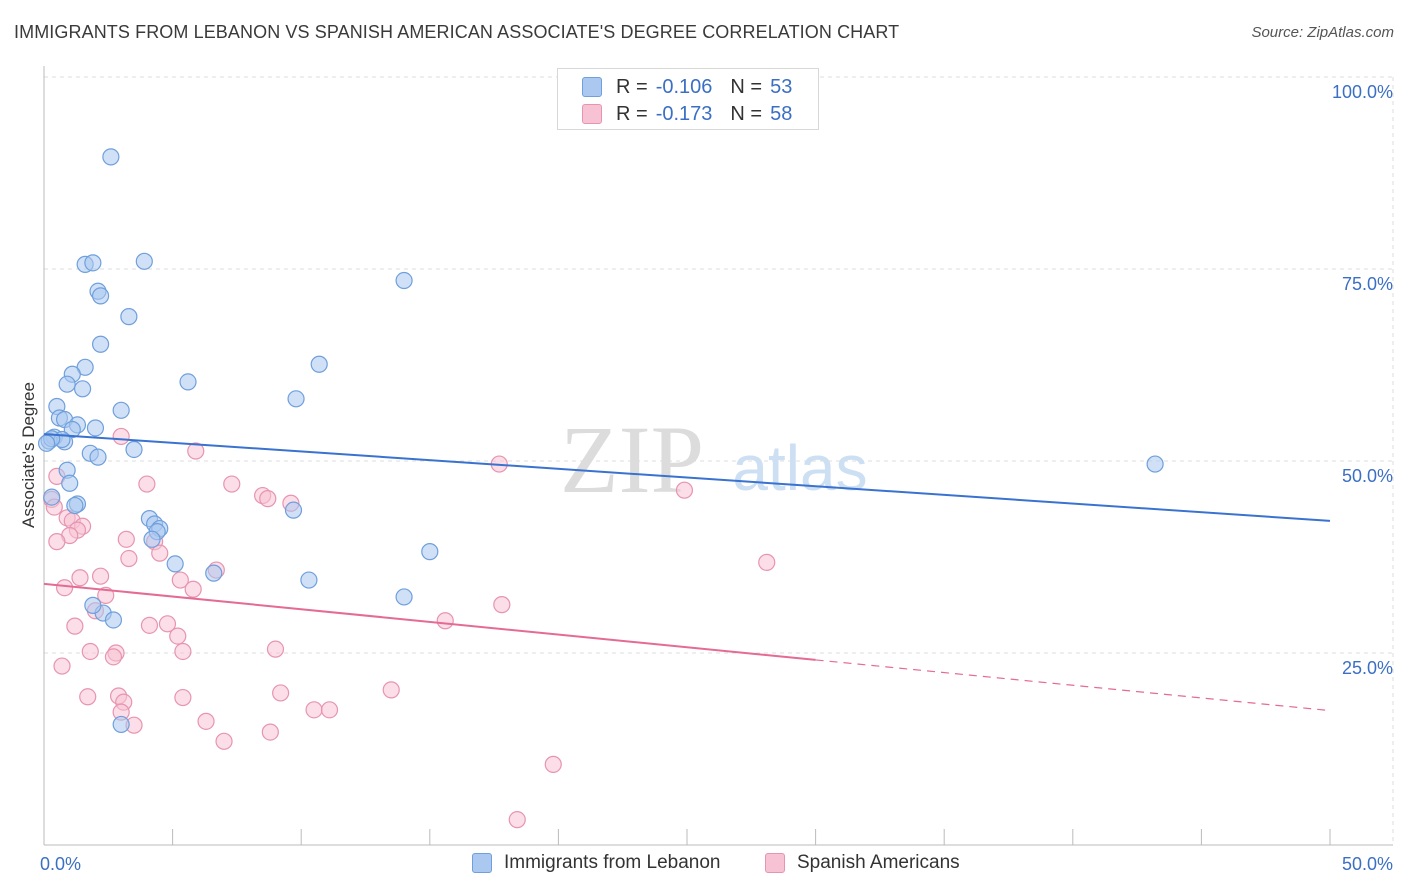 Image resolution: width=1406 pixels, height=892 pixels. What do you see at coordinates (1362, 92) in the screenshot?
I see `y-tick-label: 100.0%` at bounding box center [1362, 92].